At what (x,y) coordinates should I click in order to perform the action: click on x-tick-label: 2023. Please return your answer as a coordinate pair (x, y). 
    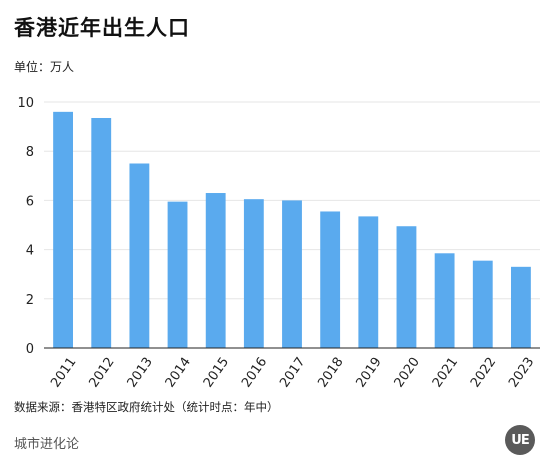
    Looking at the image, I should click on (521, 373).